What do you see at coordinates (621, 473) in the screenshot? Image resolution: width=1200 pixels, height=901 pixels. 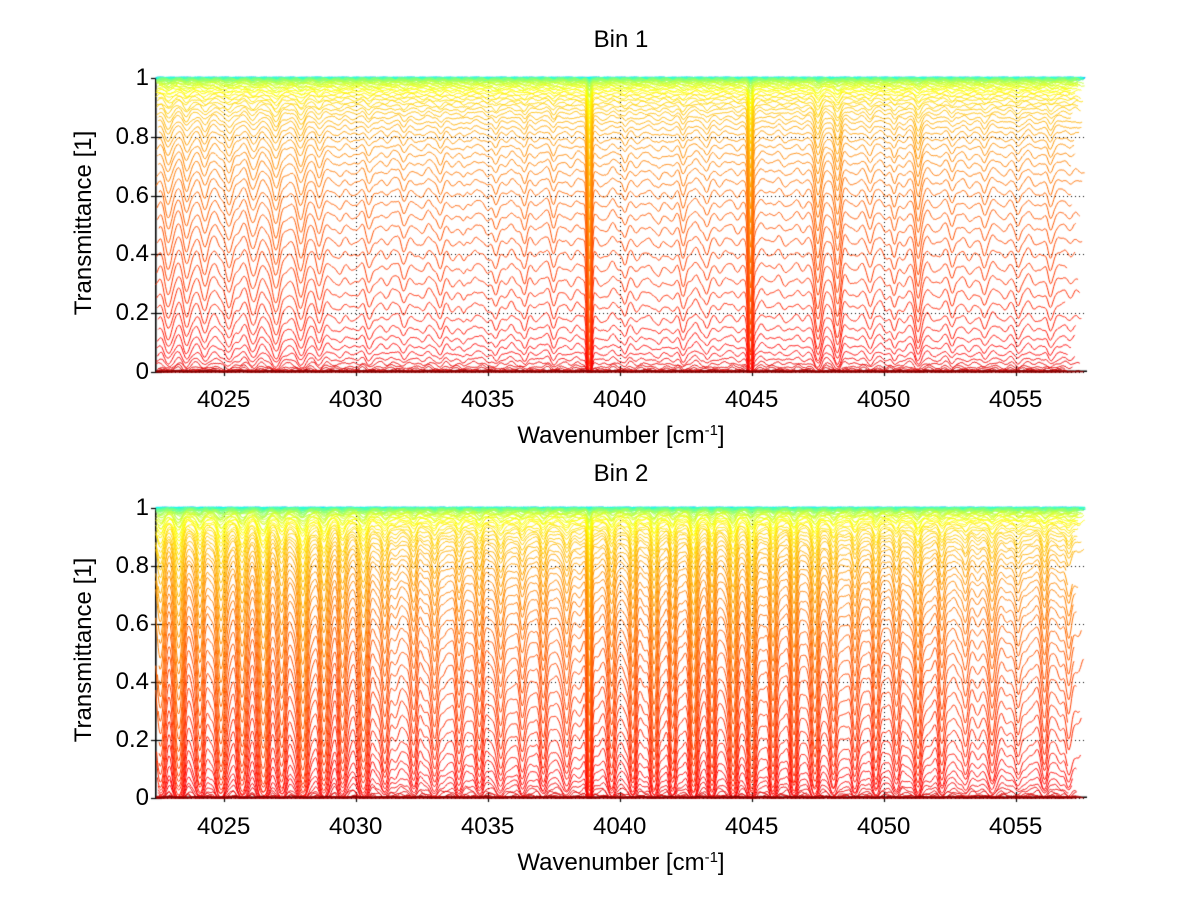 I see `plot-title-bin2: Bin 2` at bounding box center [621, 473].